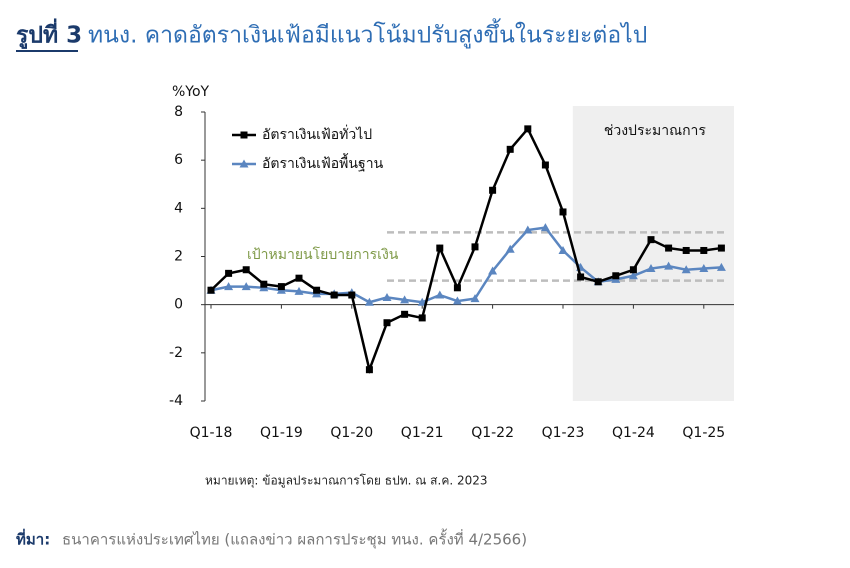 The height and width of the screenshot is (568, 850). I want to click on forecast-region, so click(653, 253).